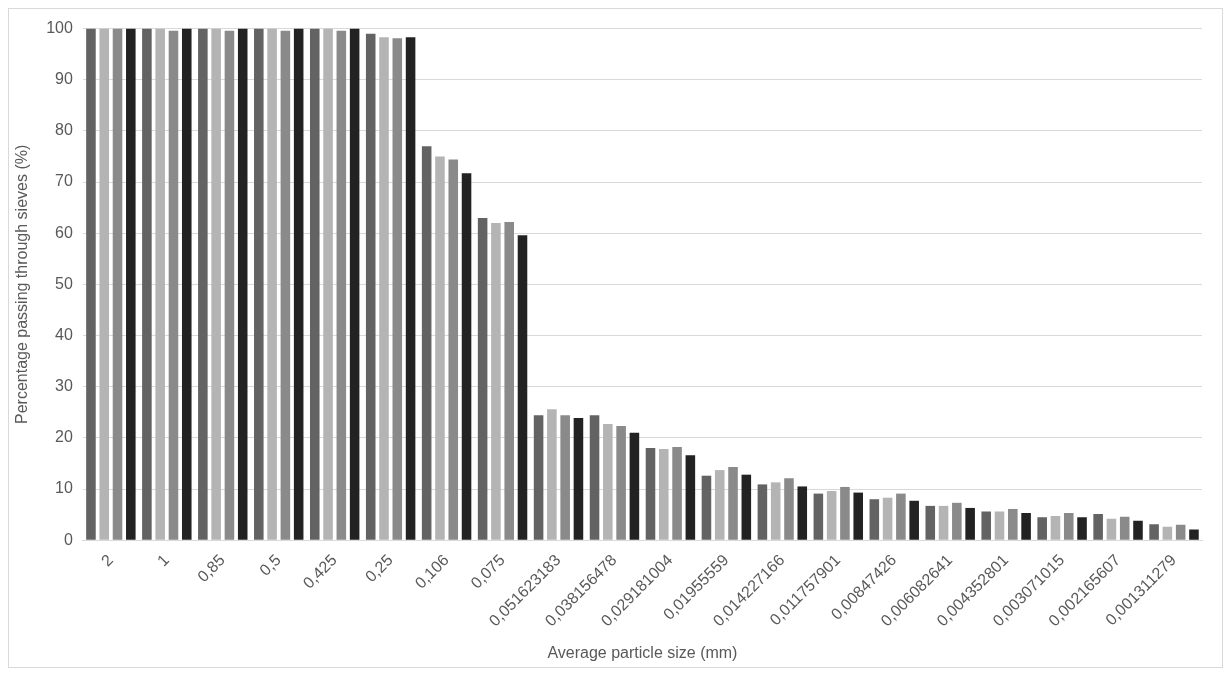 The width and height of the screenshot is (1231, 676). What do you see at coordinates (59, 28) in the screenshot?
I see `y-tick-label: 100` at bounding box center [59, 28].